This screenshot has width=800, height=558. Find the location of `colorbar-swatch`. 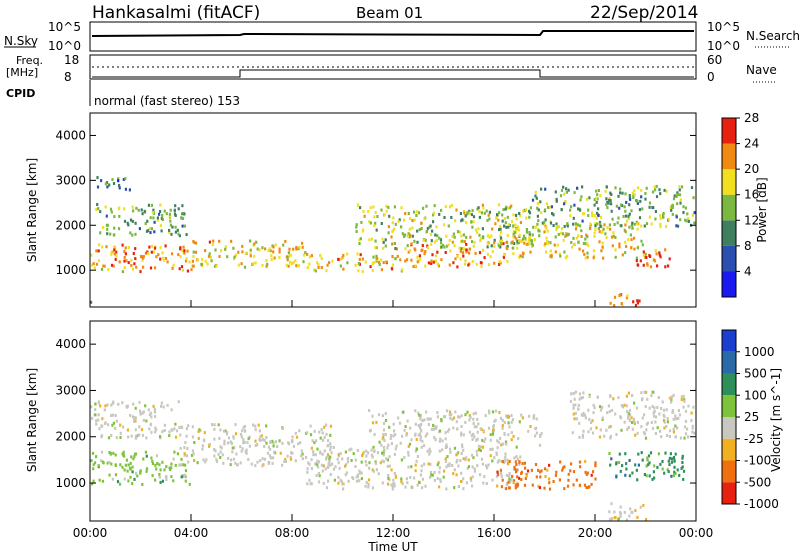

colorbar-swatch is located at coordinates (729, 341).